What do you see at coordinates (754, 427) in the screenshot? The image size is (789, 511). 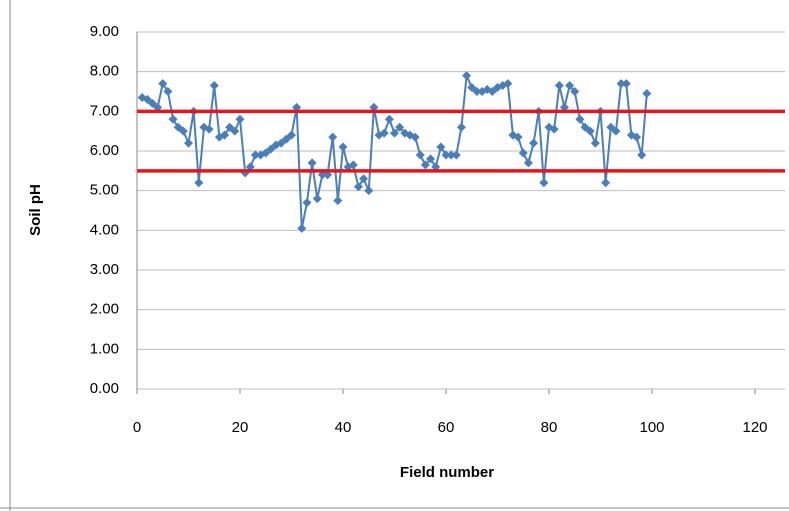 I see `x-tick-label: 120` at bounding box center [754, 427].